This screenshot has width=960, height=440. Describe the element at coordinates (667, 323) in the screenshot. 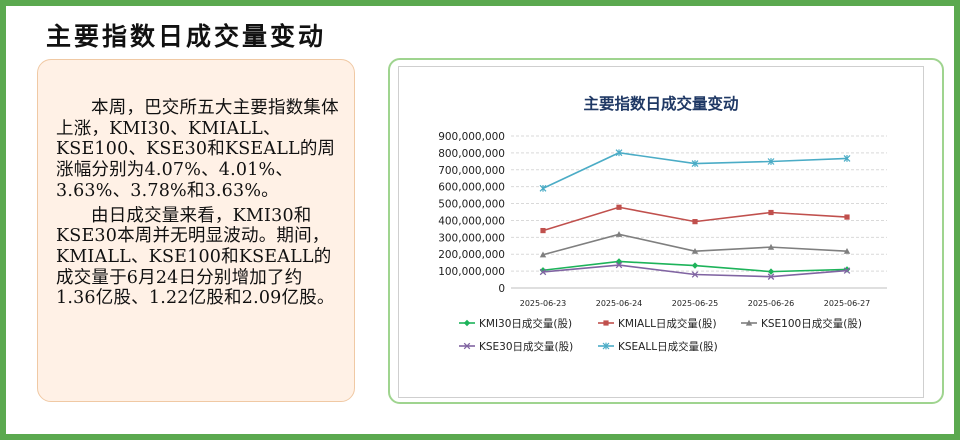

I see `legend-label: KMIALL日成交量(股)` at that location.